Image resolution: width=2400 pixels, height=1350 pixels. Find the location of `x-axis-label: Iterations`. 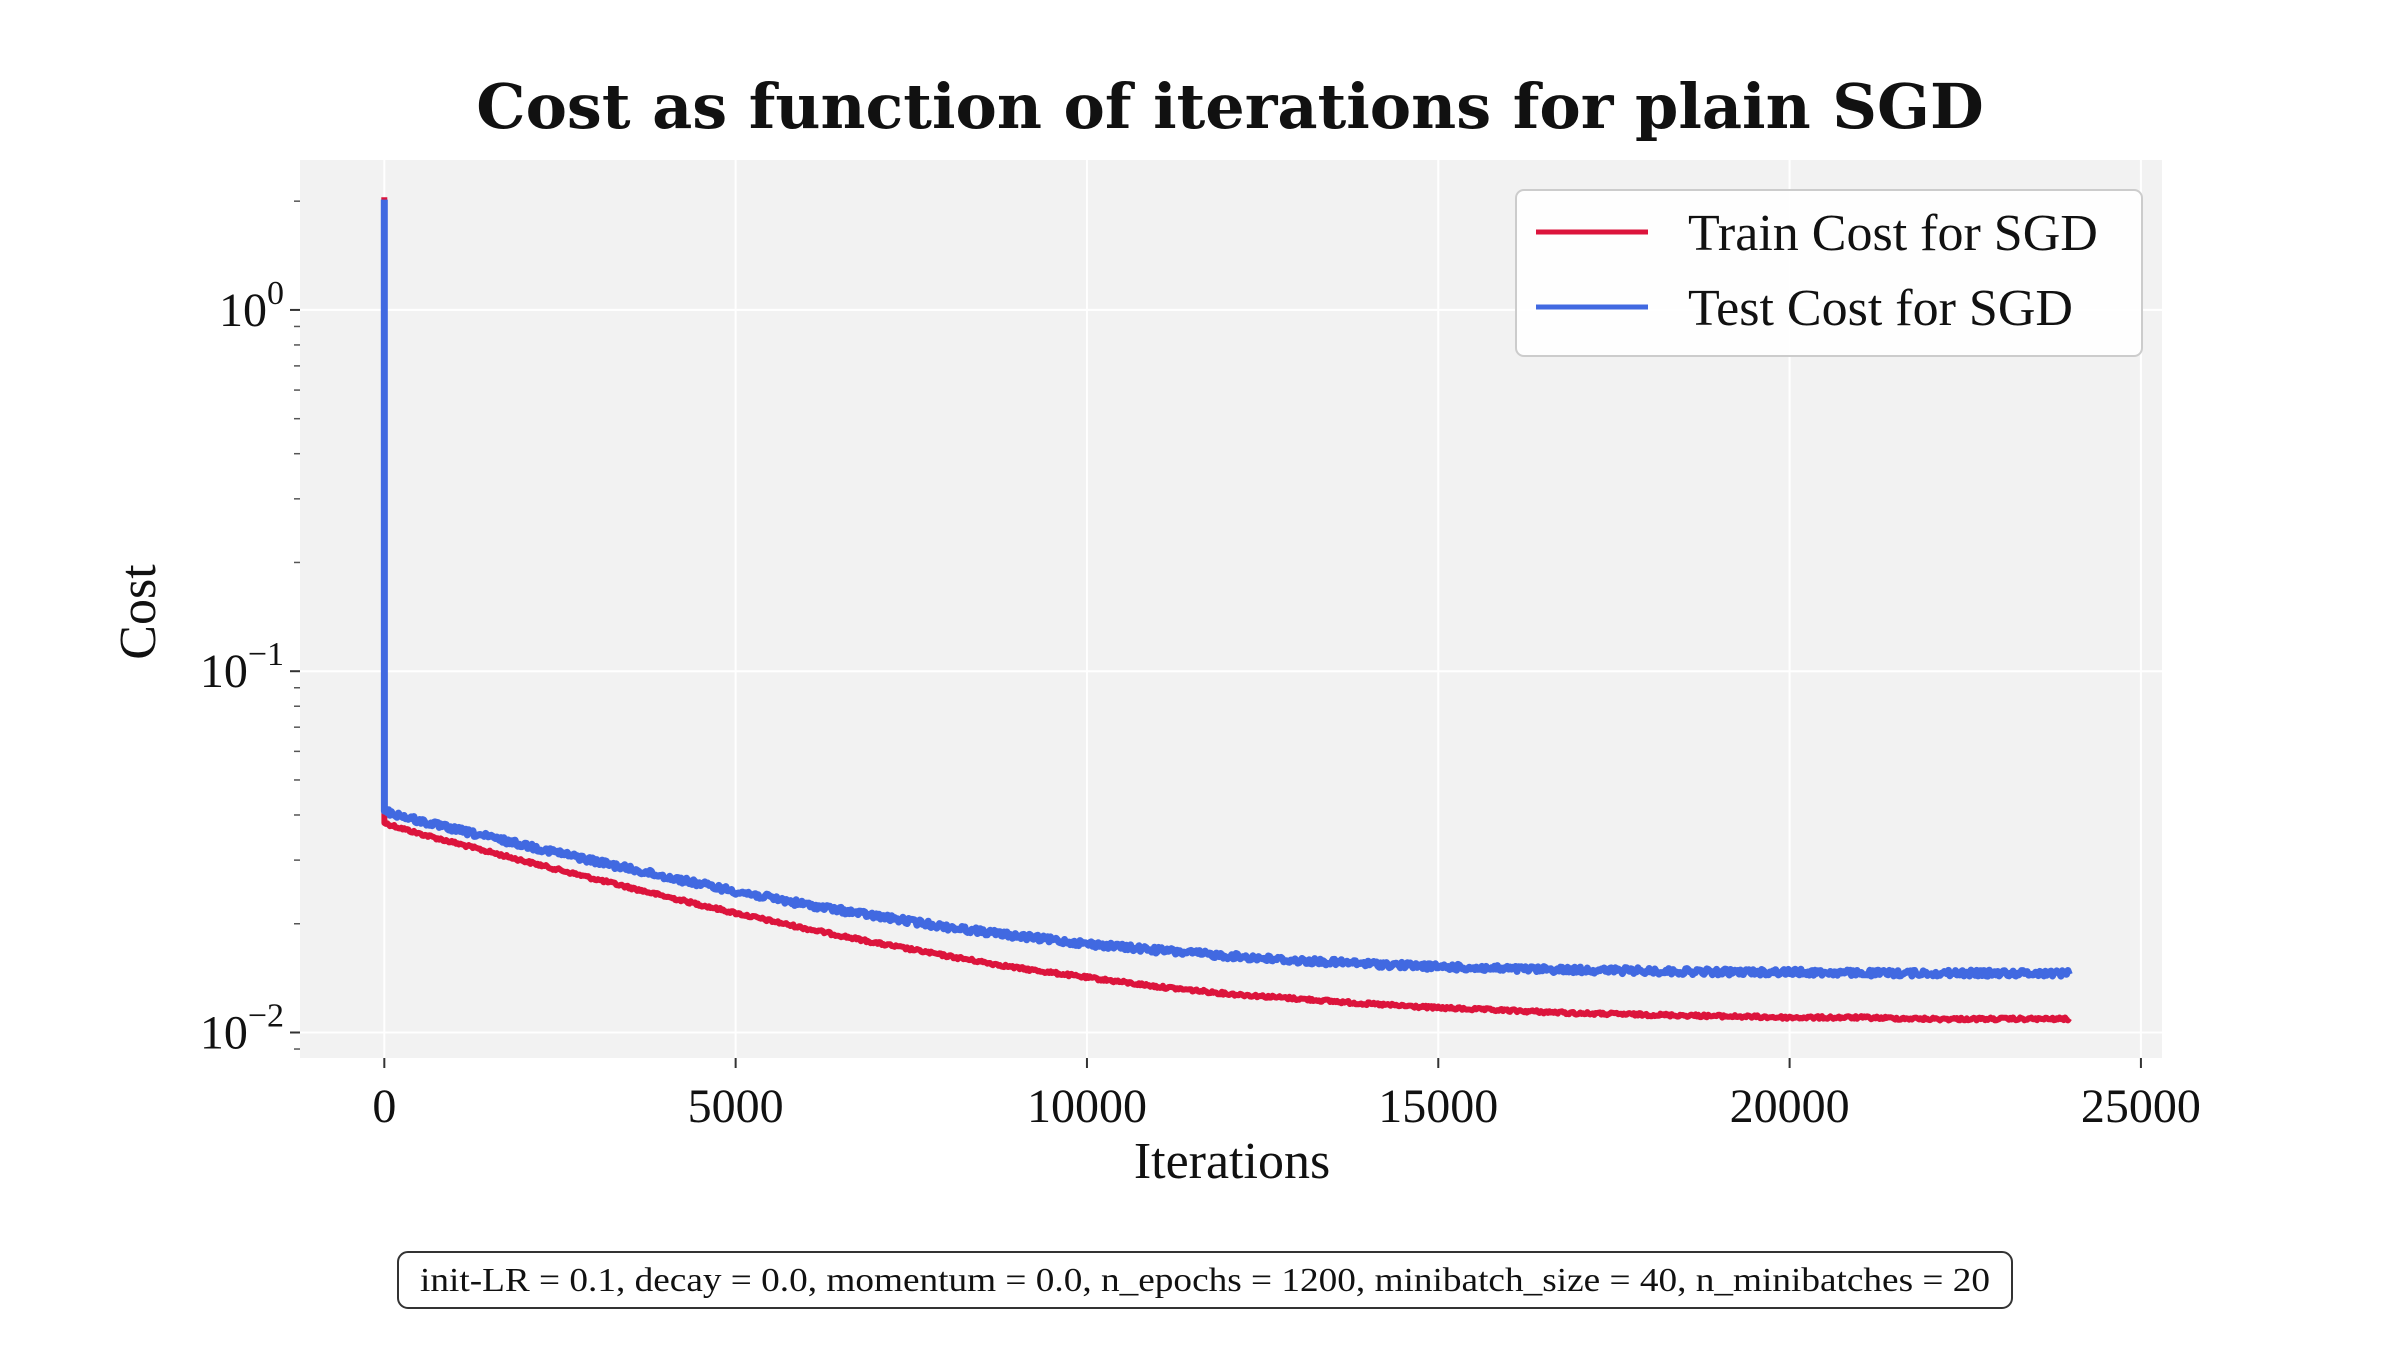

x-axis-label: Iterations is located at coordinates (1232, 1161).